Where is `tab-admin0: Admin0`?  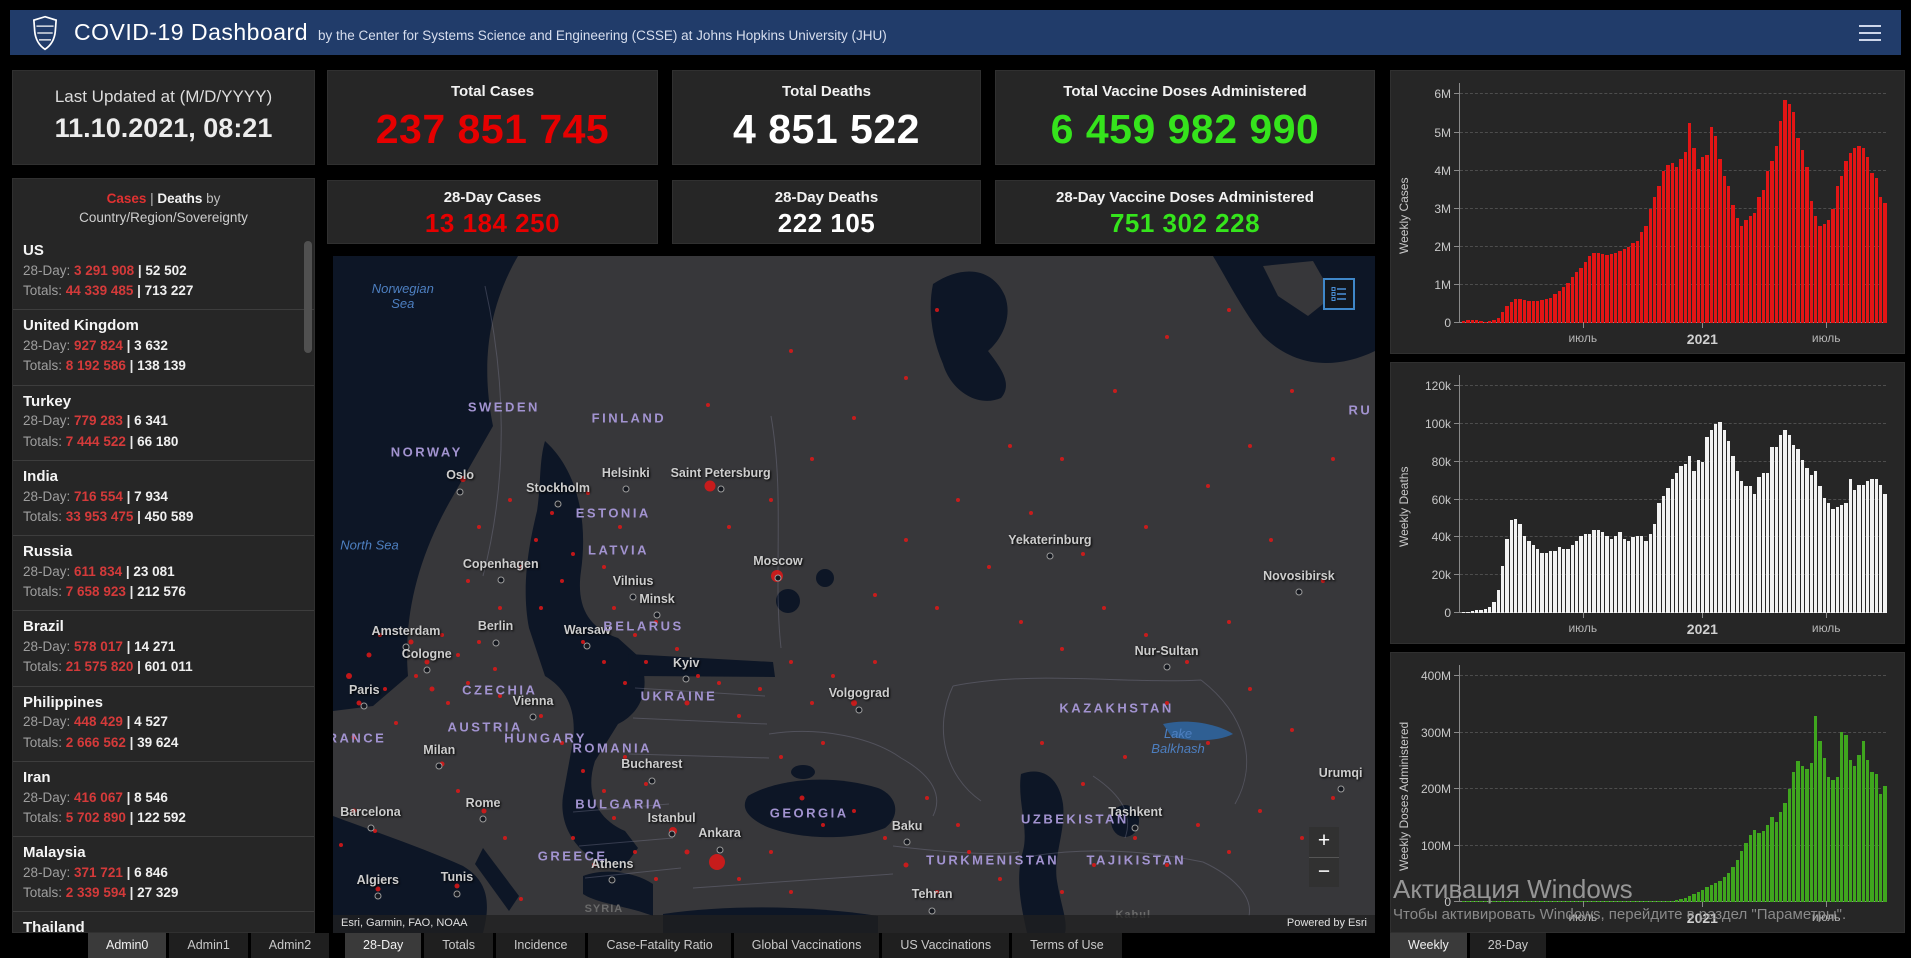
tab-admin0: Admin0 is located at coordinates (127, 945).